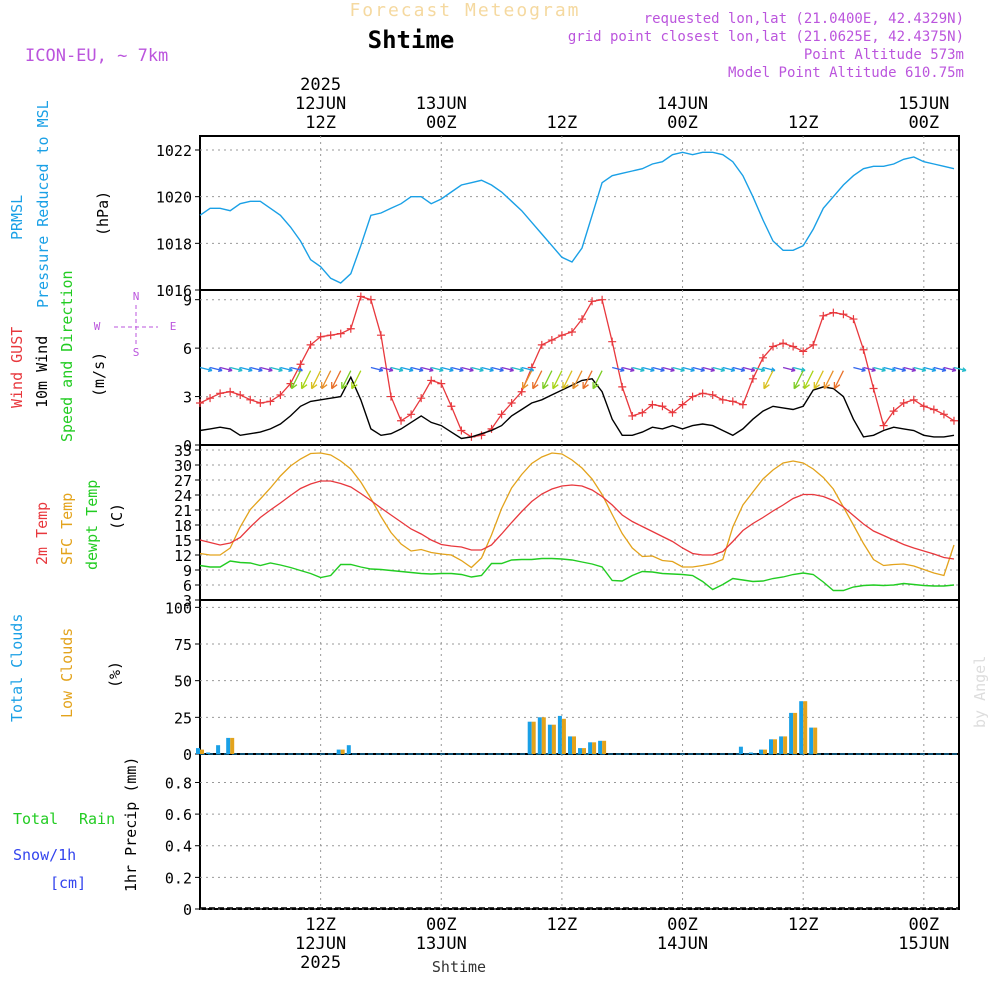 The image size is (1000, 1004). What do you see at coordinates (682, 123) in the screenshot?
I see `top-time-label: 00Z` at bounding box center [682, 123].